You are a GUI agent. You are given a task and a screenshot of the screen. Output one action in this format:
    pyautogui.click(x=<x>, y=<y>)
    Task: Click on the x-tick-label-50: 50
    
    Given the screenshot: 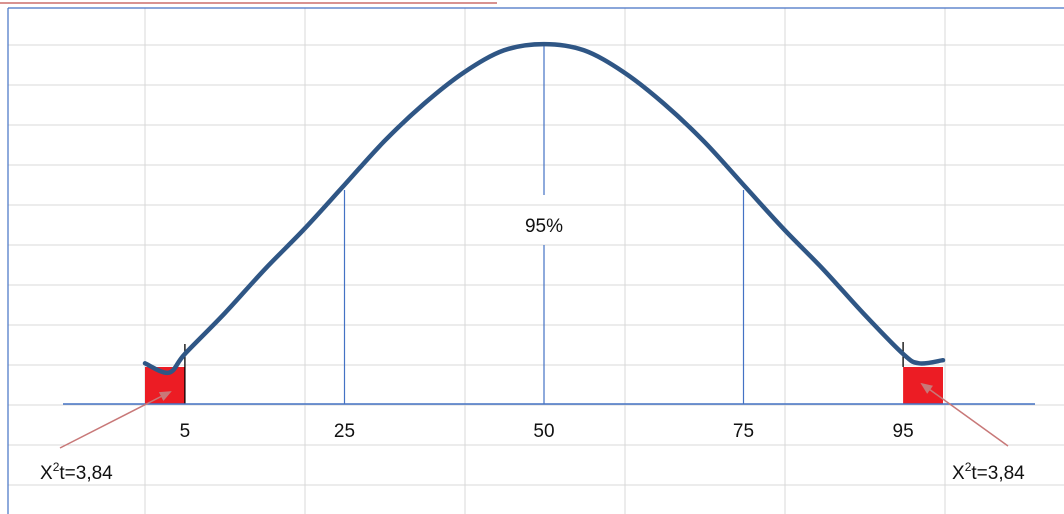 What is the action you would take?
    pyautogui.click(x=543, y=431)
    